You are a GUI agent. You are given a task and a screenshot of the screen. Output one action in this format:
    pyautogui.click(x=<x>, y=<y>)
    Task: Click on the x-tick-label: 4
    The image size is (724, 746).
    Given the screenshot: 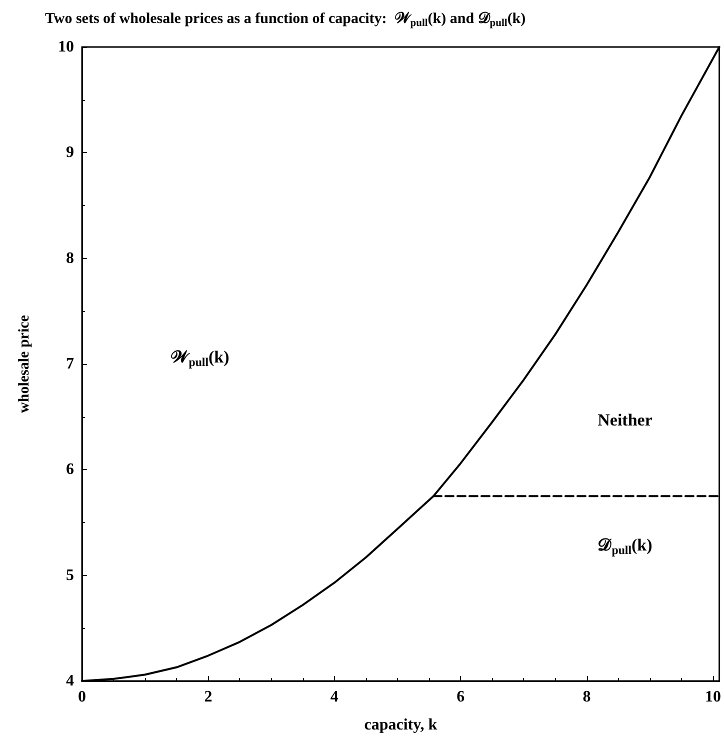 What is the action you would take?
    pyautogui.click(x=334, y=697)
    